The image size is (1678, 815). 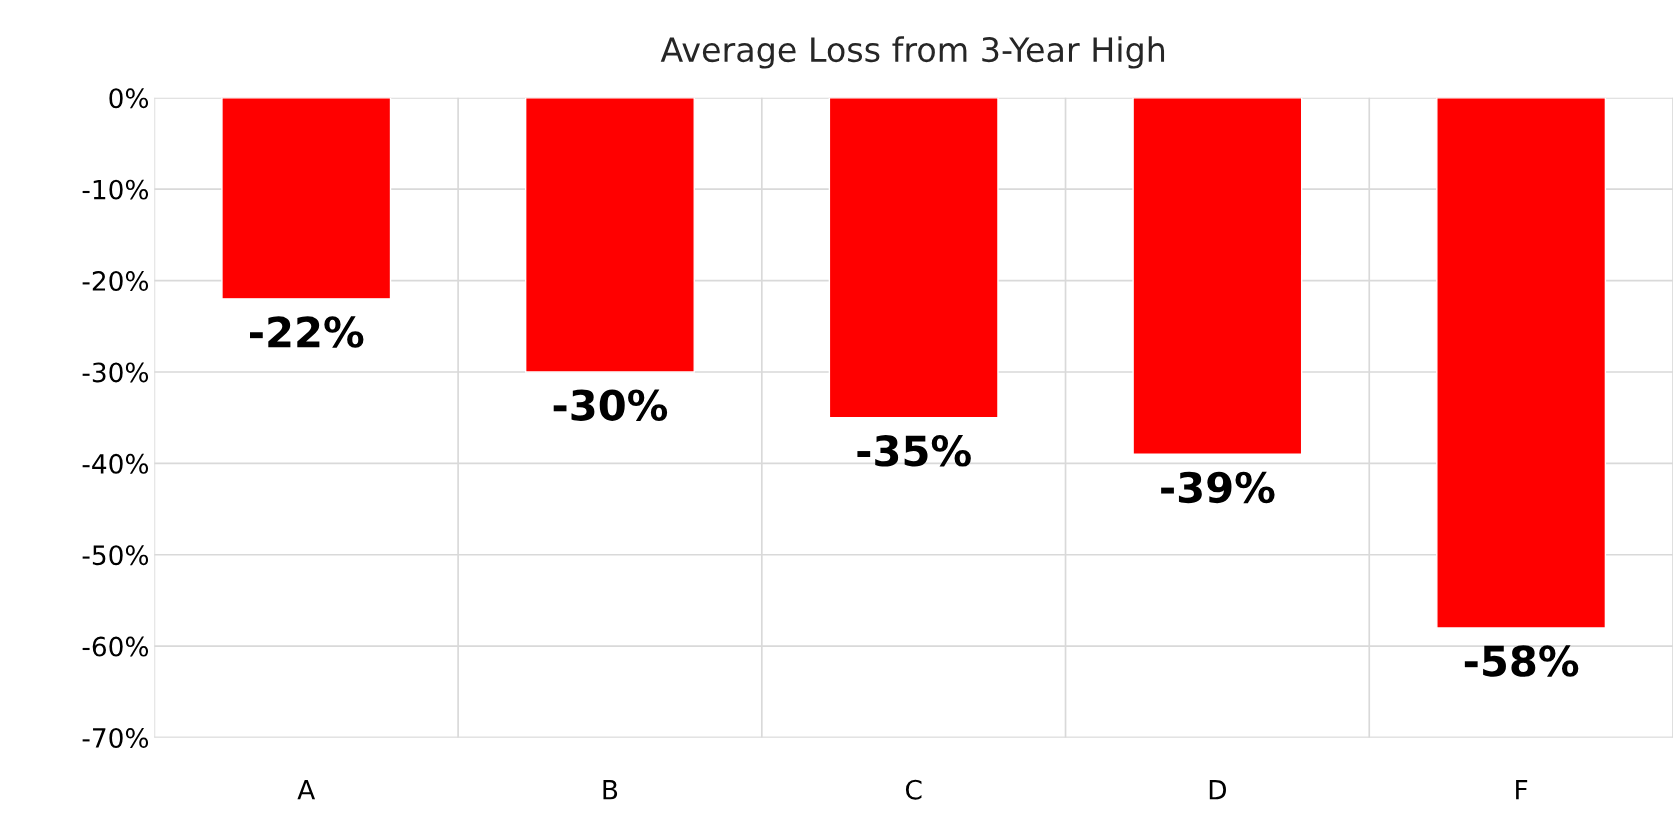 I want to click on y-tick-label: -50%, so click(x=115, y=555).